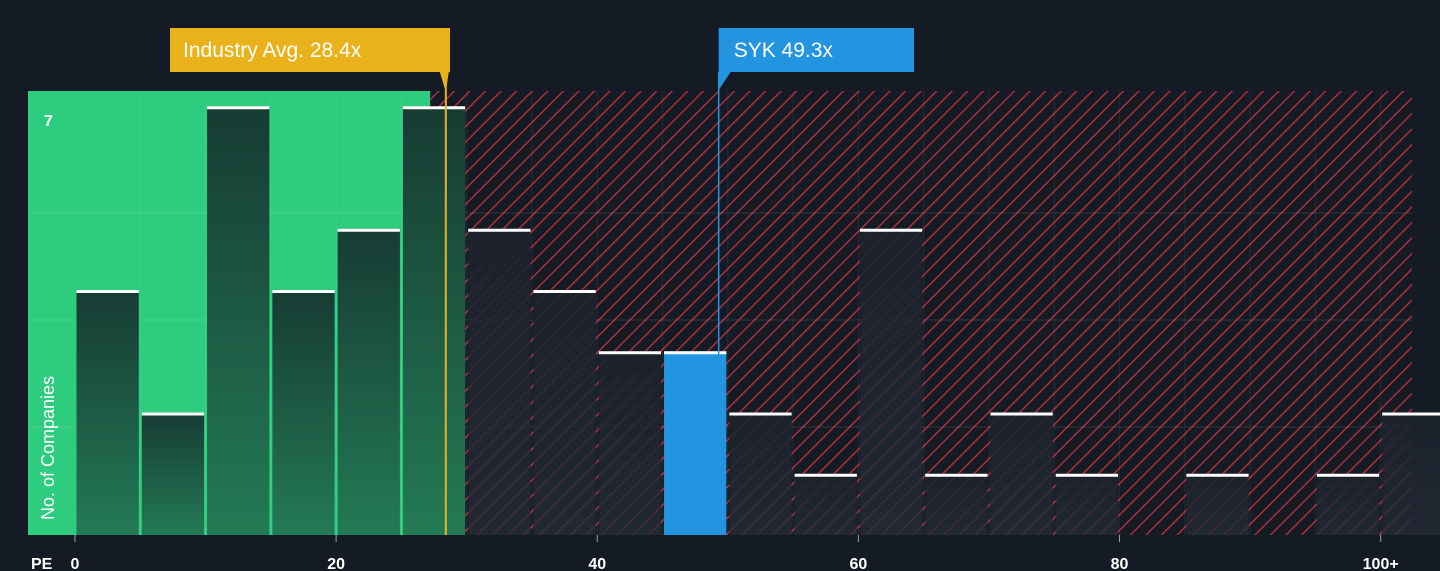  What do you see at coordinates (1120, 563) in the screenshot?
I see `x-tick-label: 80` at bounding box center [1120, 563].